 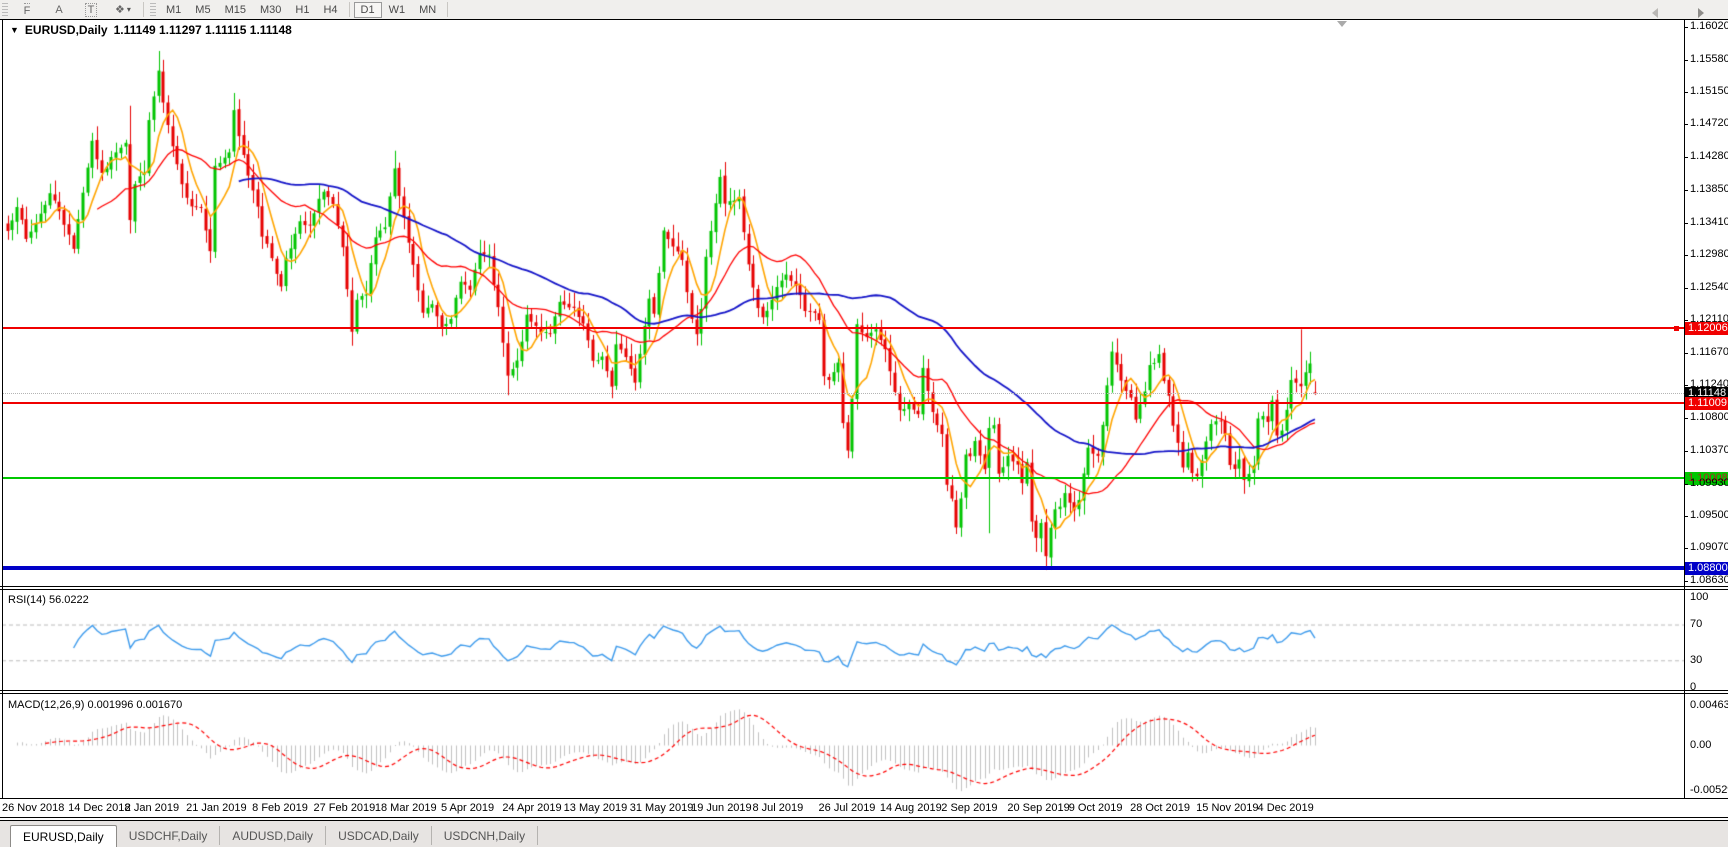 What do you see at coordinates (379, 835) in the screenshot?
I see `tab-usdcad: USDCAD,Daily` at bounding box center [379, 835].